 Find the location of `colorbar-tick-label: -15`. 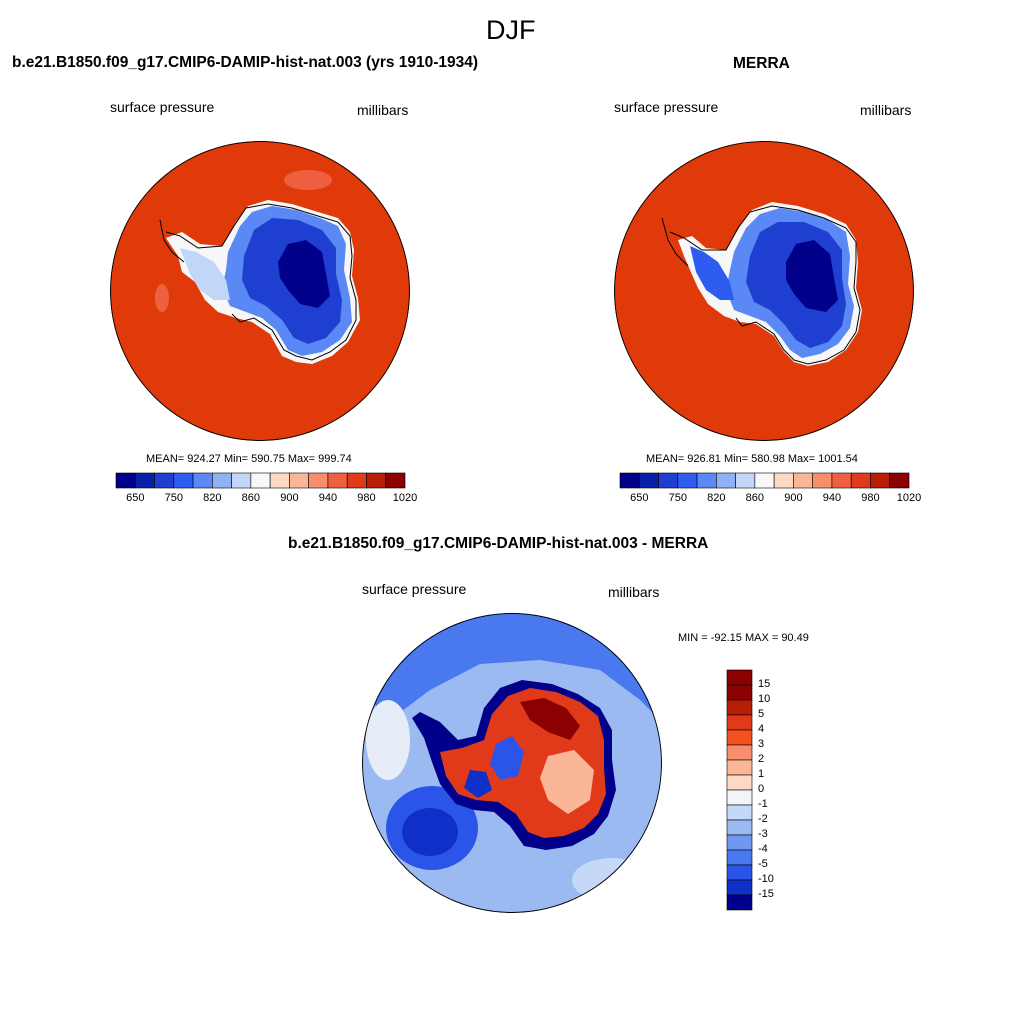

colorbar-tick-label: -15 is located at coordinates (766, 894).